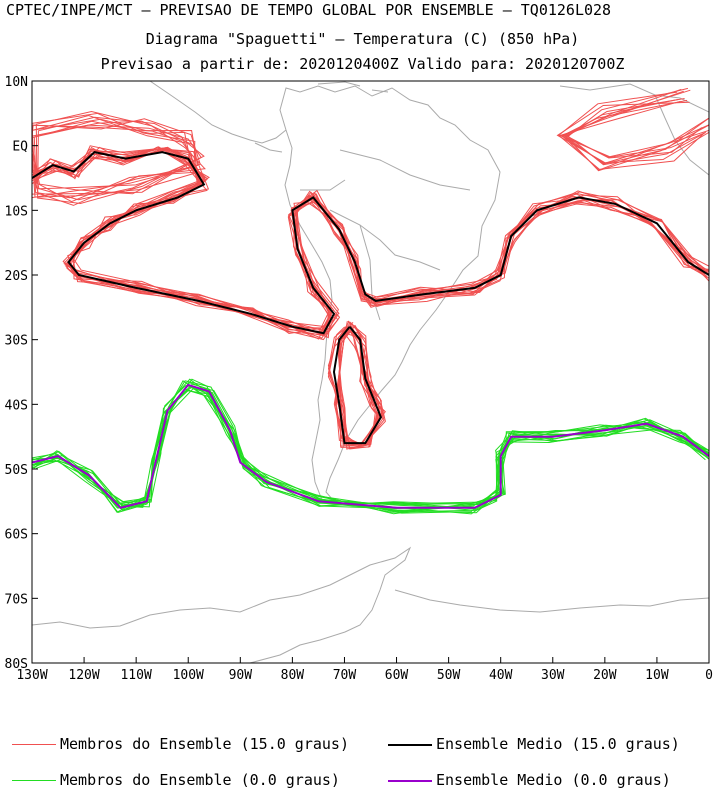 Image resolution: width=725 pixels, height=792 pixels. Describe the element at coordinates (16, 470) in the screenshot. I see `lat-tick-label: 50S` at that location.